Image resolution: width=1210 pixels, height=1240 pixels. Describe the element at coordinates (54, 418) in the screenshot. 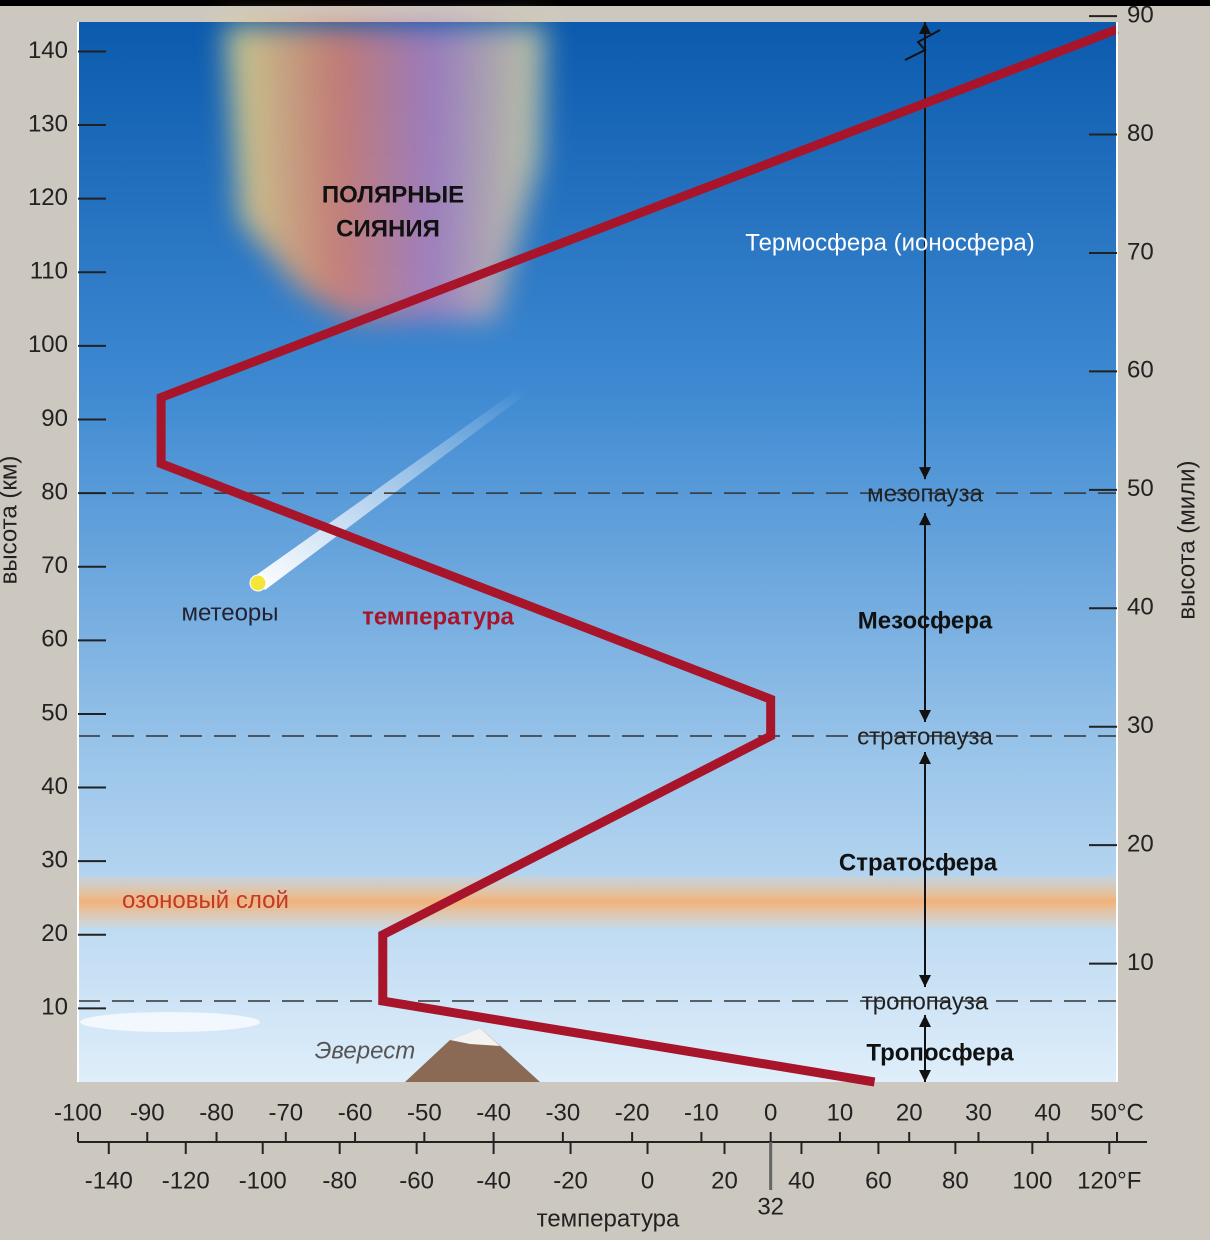

I see `y-tick-label: 90` at that location.